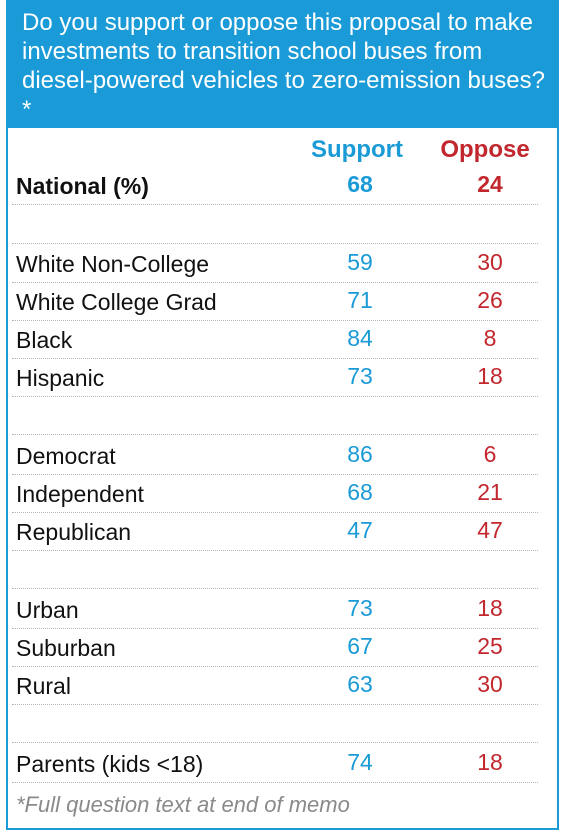 Image resolution: width=566 pixels, height=836 pixels. I want to click on oppose-value: 21, so click(490, 492).